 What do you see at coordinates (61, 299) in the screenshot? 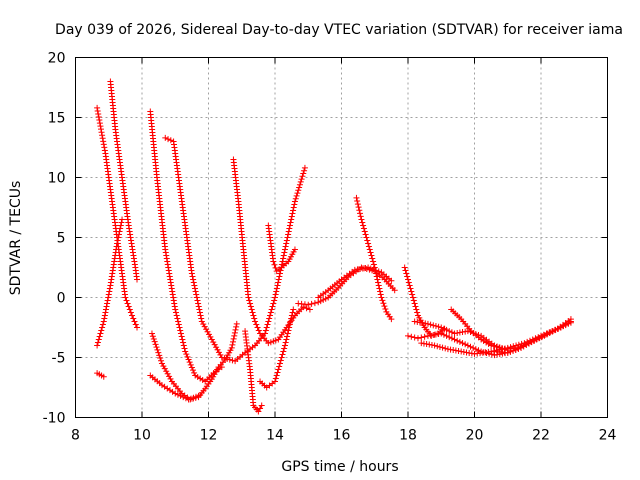
I see `y-tick-label: 0` at bounding box center [61, 299].